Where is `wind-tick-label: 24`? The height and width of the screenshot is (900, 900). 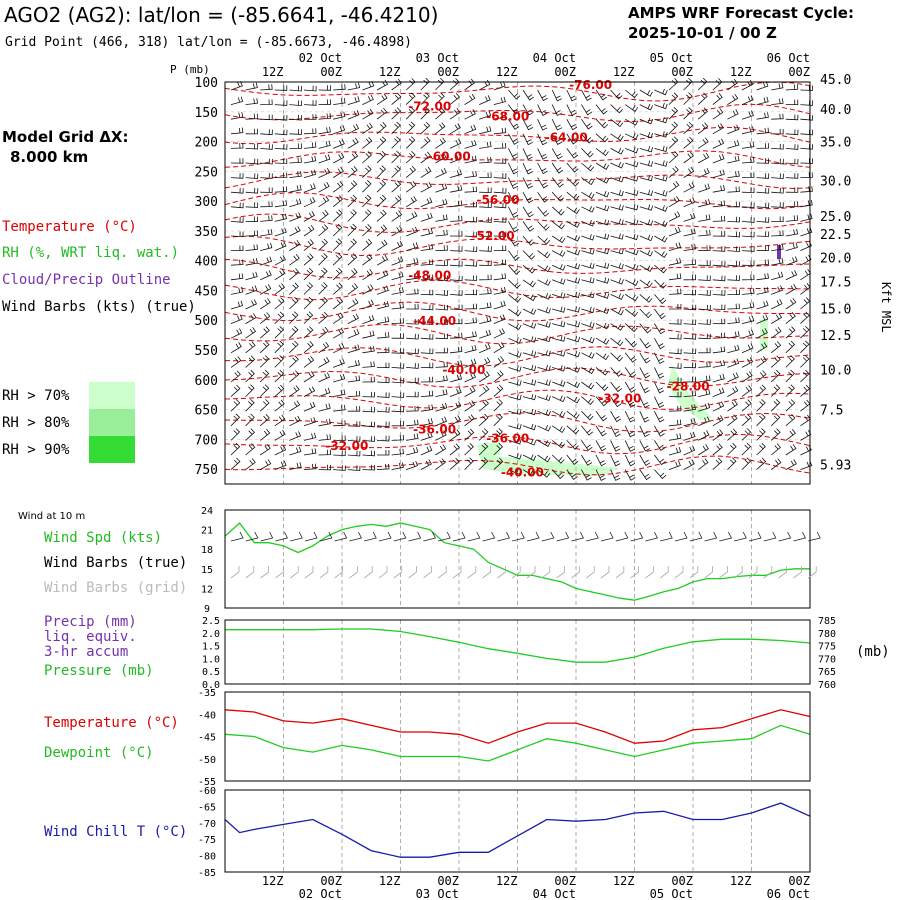
wind-tick-label: 24 is located at coordinates (207, 511).